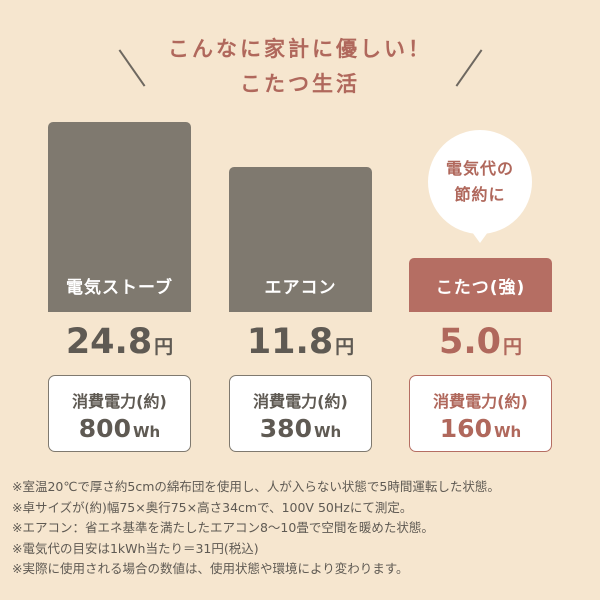 The image size is (600, 600). I want to click on title-line-2: こたつ生活, so click(300, 84).